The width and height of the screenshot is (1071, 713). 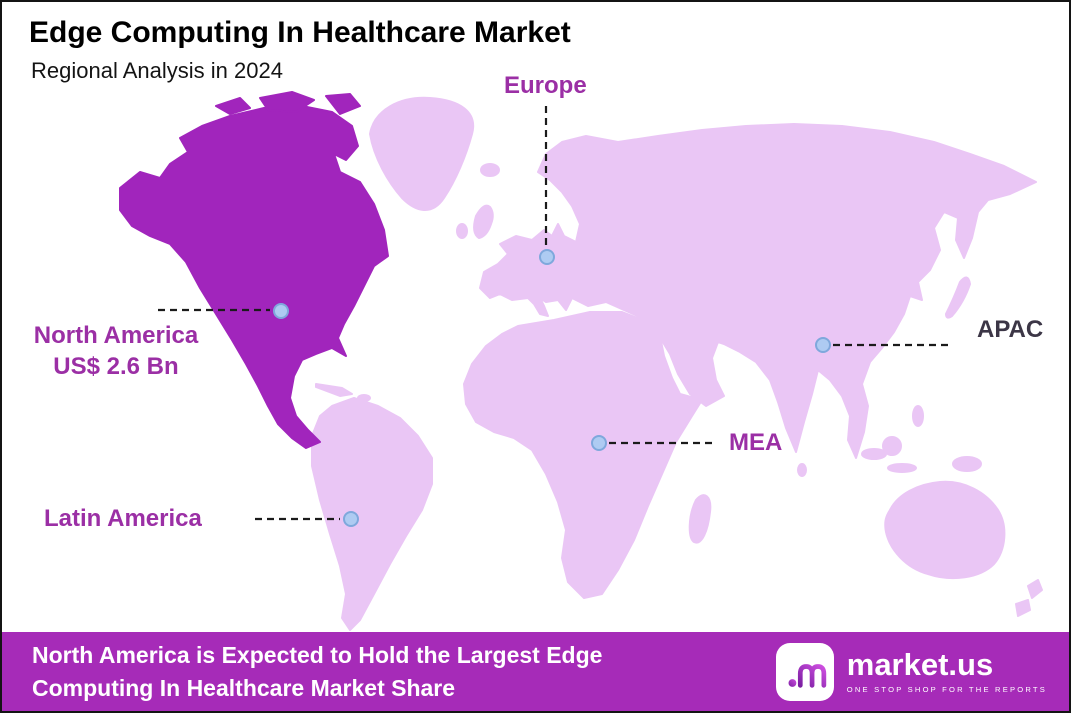 What do you see at coordinates (300, 32) in the screenshot?
I see `page-title: Edge Computing In Healthcare Market` at bounding box center [300, 32].